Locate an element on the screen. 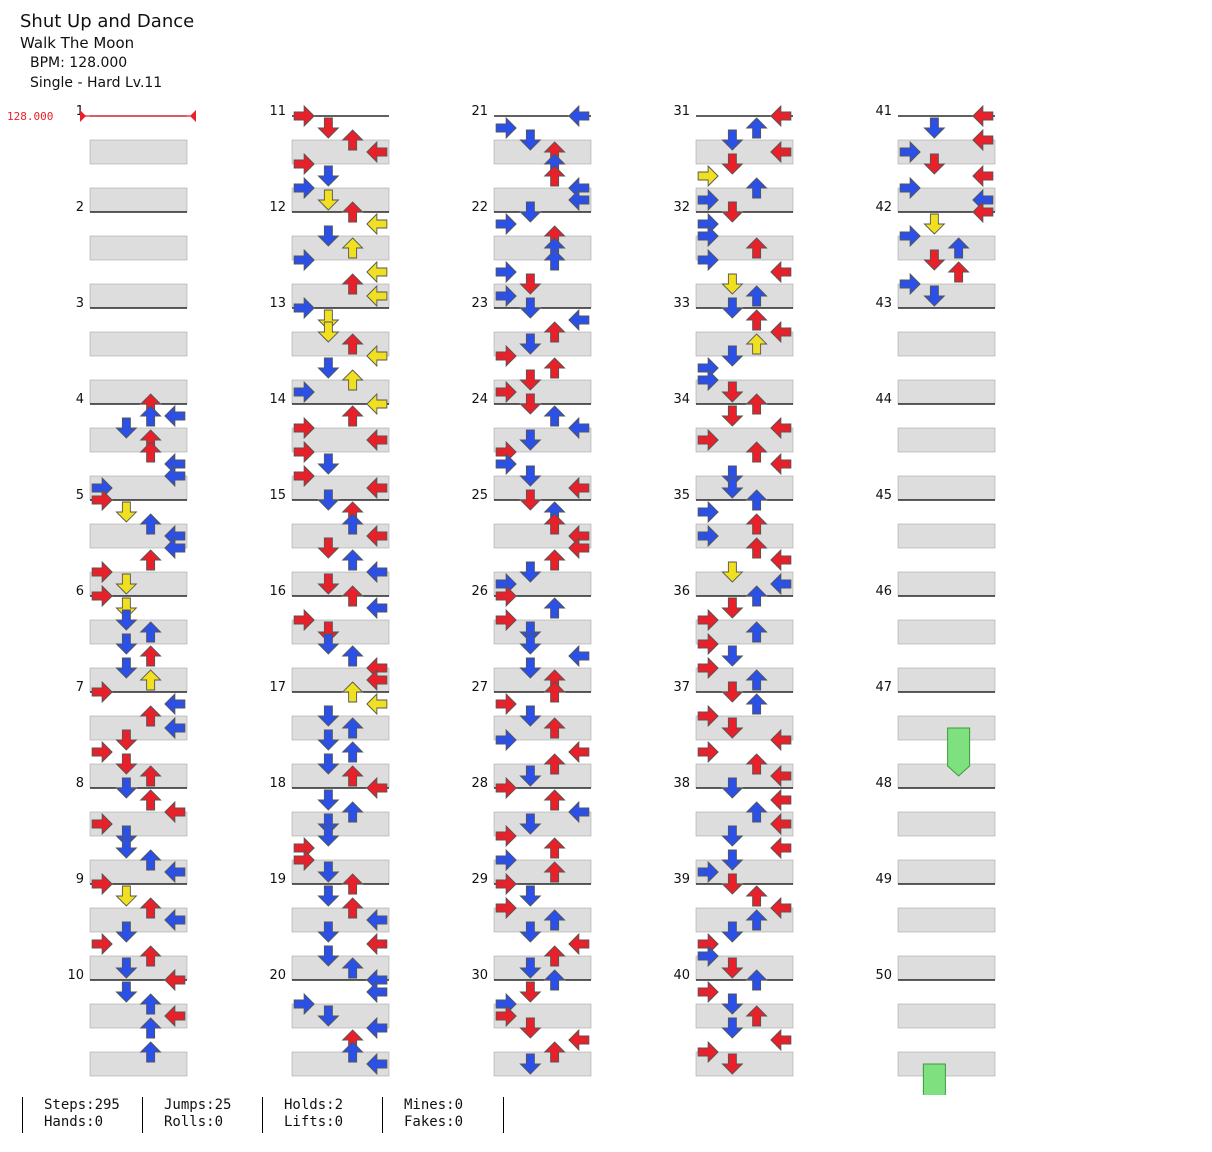 The width and height of the screenshot is (1212, 1152). measure-number: 30 is located at coordinates (479, 975).